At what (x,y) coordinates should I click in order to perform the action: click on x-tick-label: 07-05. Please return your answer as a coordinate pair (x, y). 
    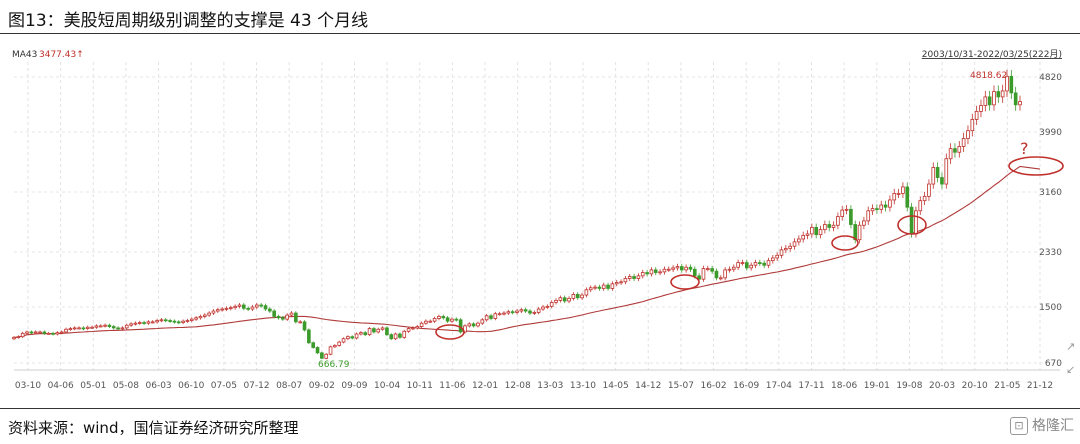
    Looking at the image, I should click on (224, 386).